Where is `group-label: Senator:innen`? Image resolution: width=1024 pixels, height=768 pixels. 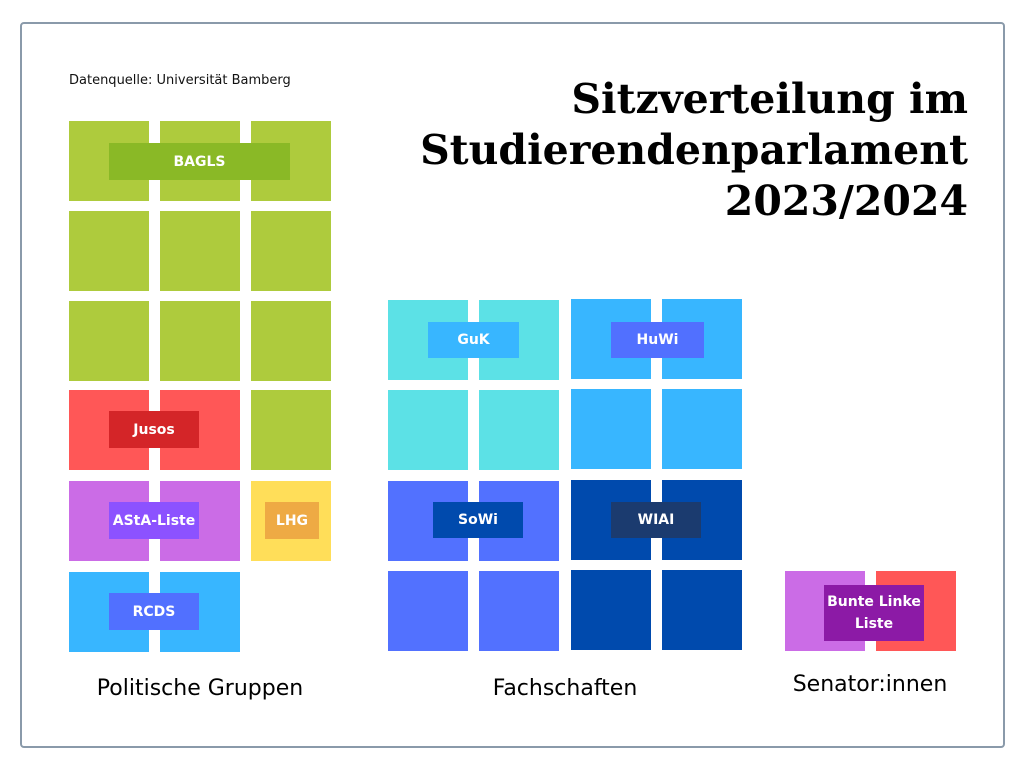
group-label: Senator:innen is located at coordinates (870, 684).